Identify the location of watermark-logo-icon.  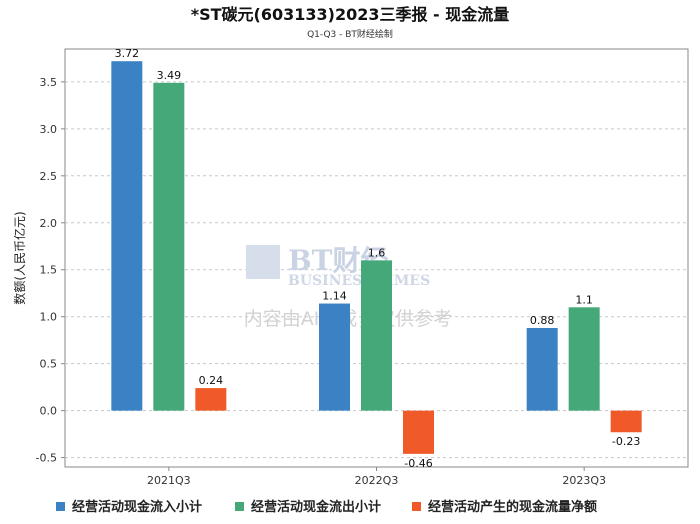
(263, 262).